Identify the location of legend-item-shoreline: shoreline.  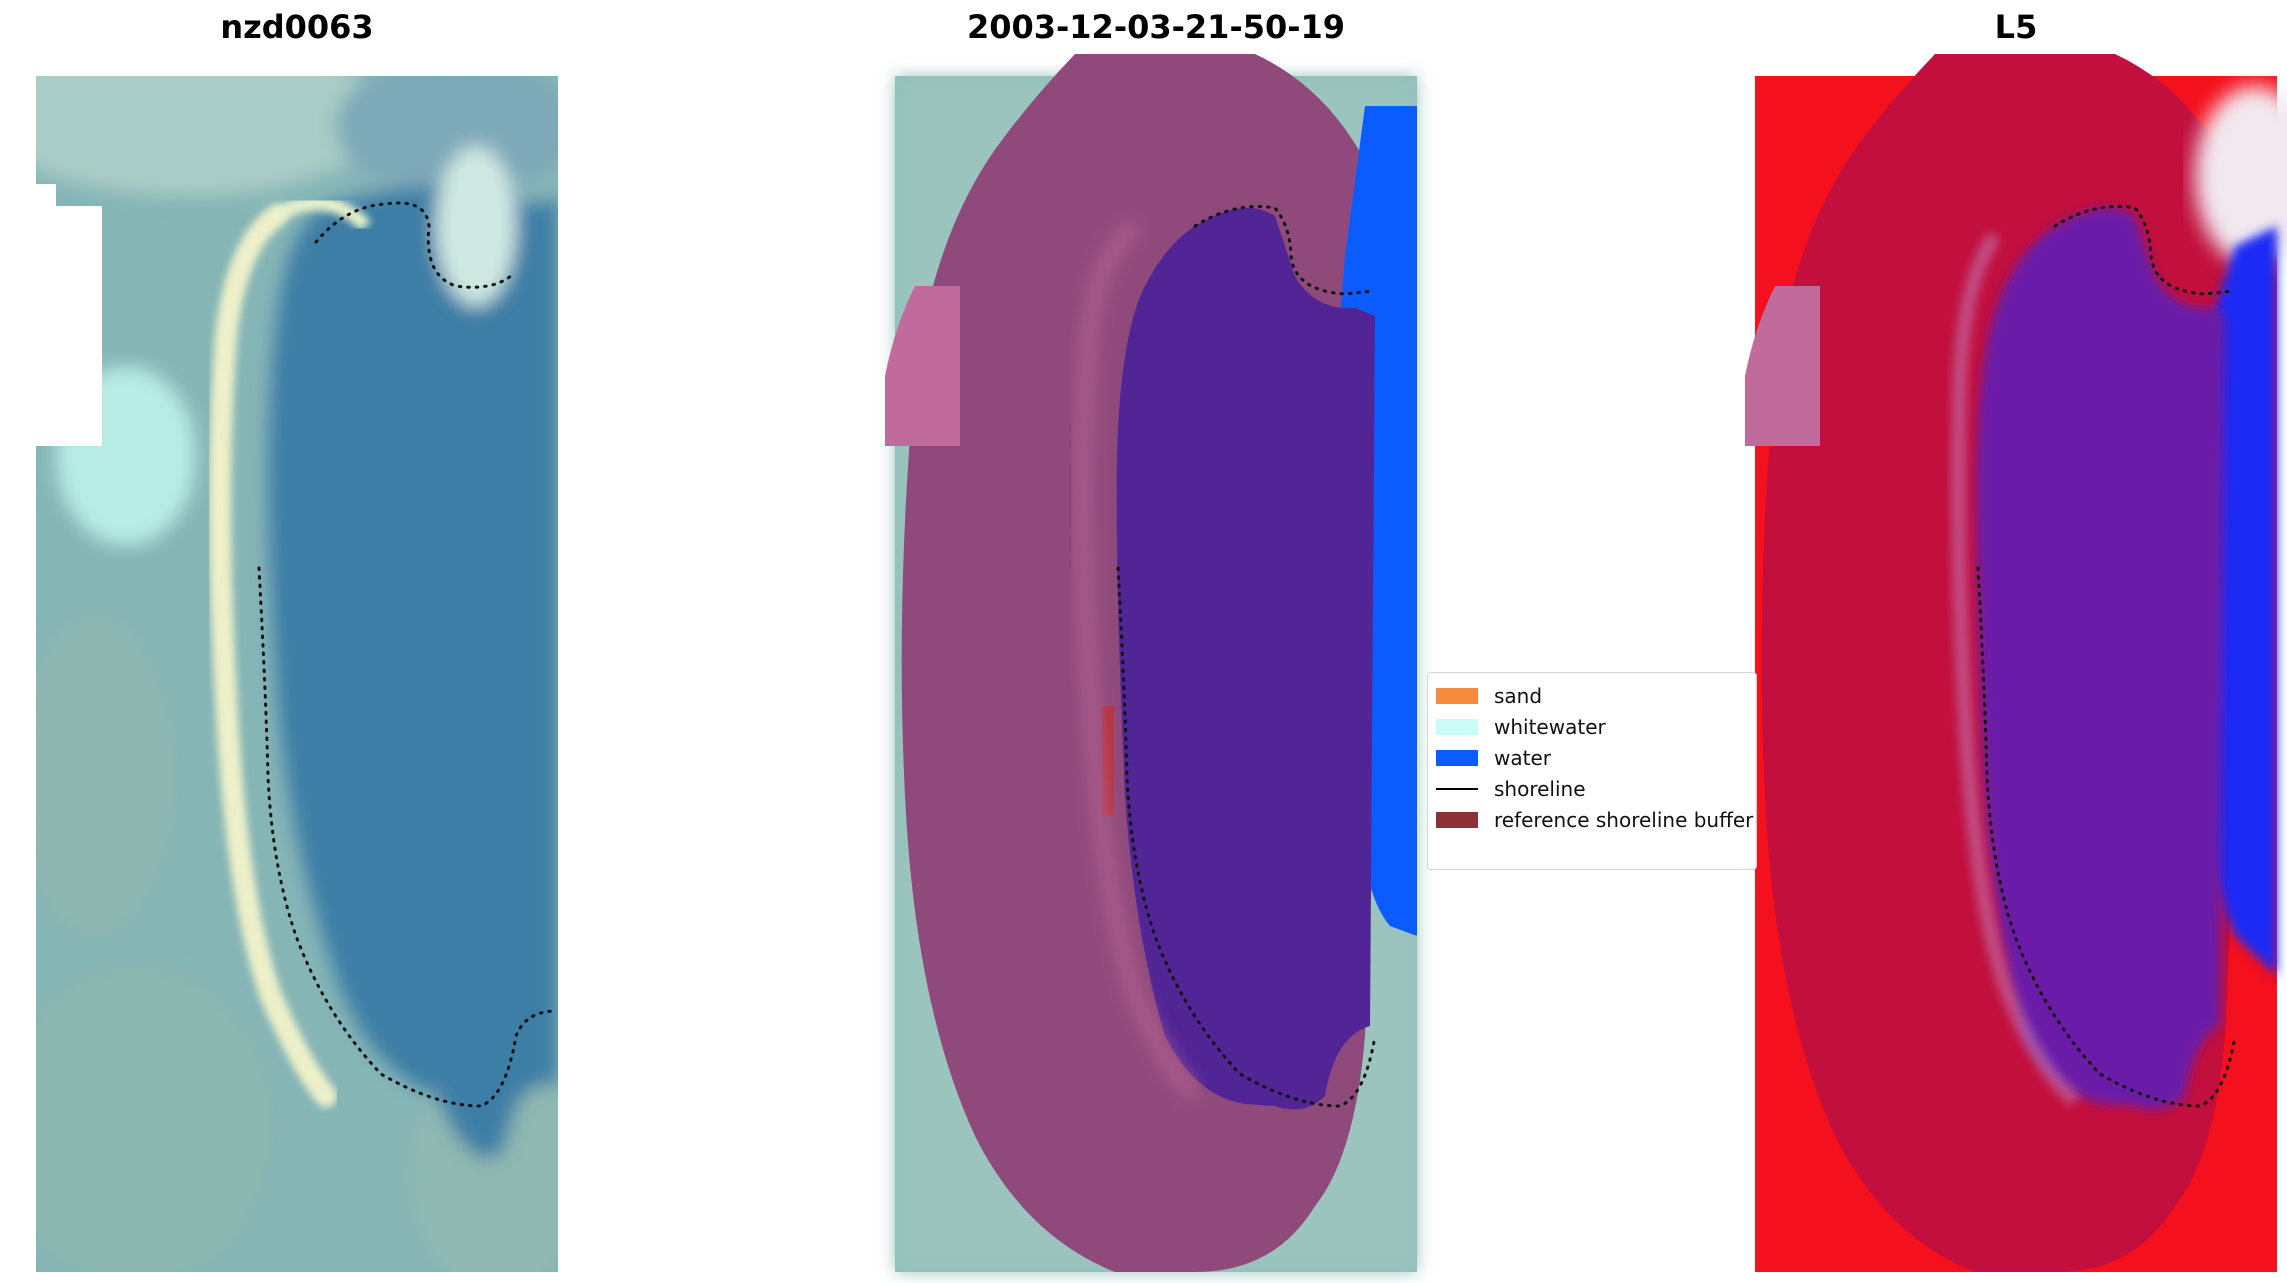
(1511, 789).